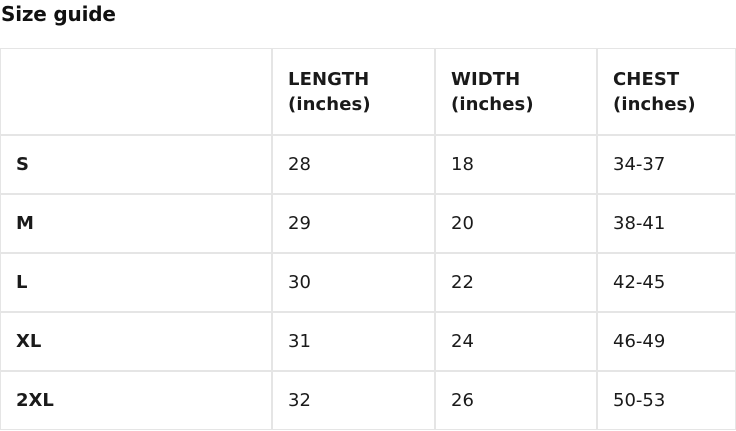 The width and height of the screenshot is (736, 431). Describe the element at coordinates (353, 400) in the screenshot. I see `length-cell: 32` at that location.